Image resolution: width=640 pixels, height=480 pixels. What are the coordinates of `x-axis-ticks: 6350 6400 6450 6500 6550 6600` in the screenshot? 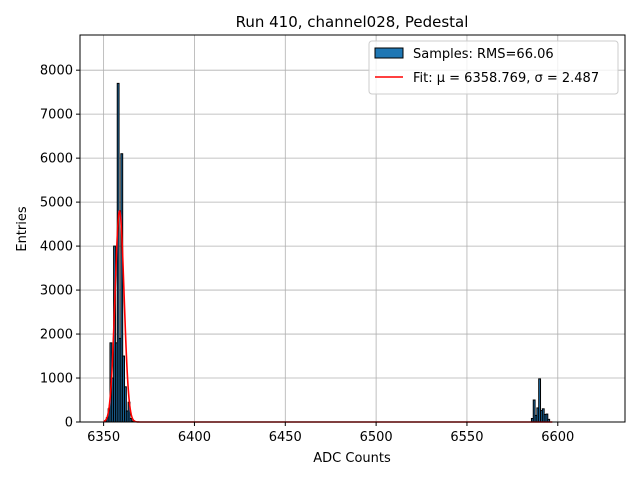 It's located at (330, 433).